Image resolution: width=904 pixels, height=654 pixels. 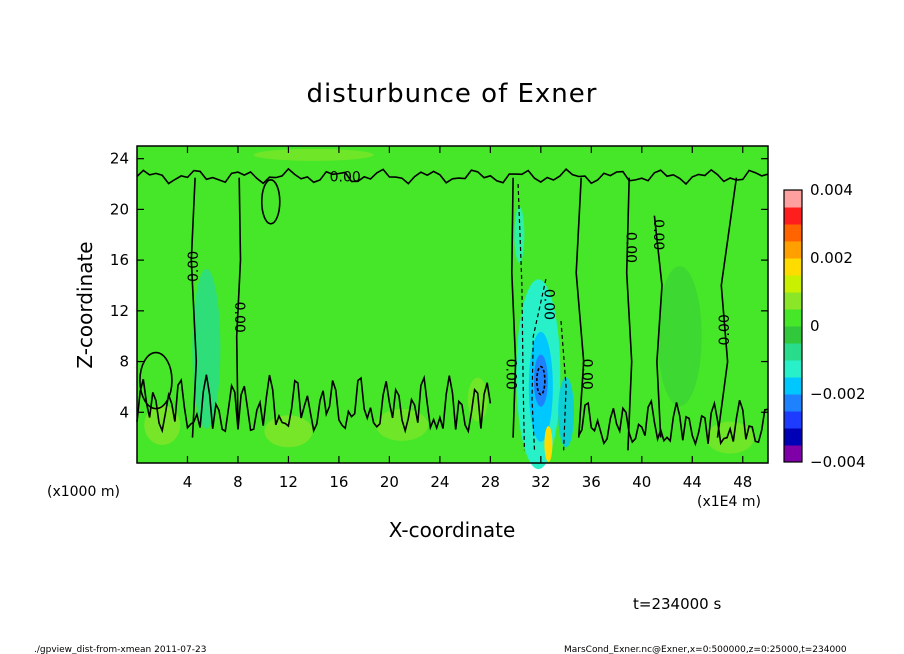 I want to click on x-tick-label: 24, so click(x=439, y=482).